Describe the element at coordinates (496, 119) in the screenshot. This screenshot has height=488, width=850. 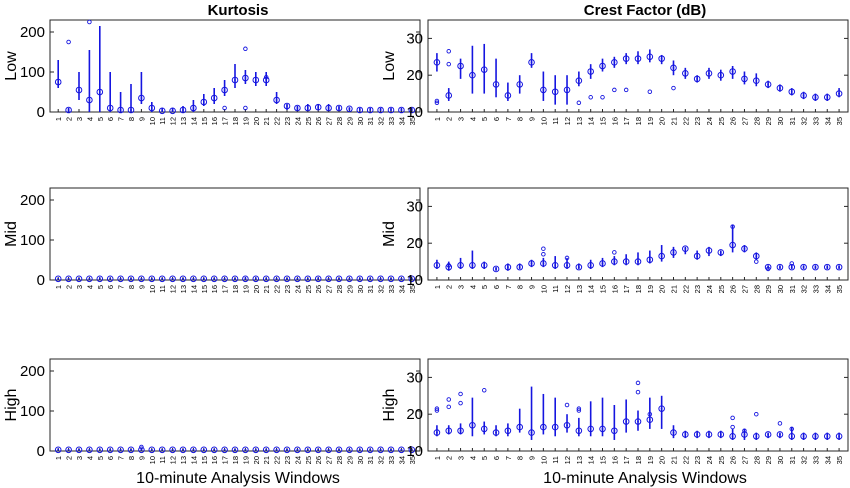
I see `xtick-label: 6` at that location.